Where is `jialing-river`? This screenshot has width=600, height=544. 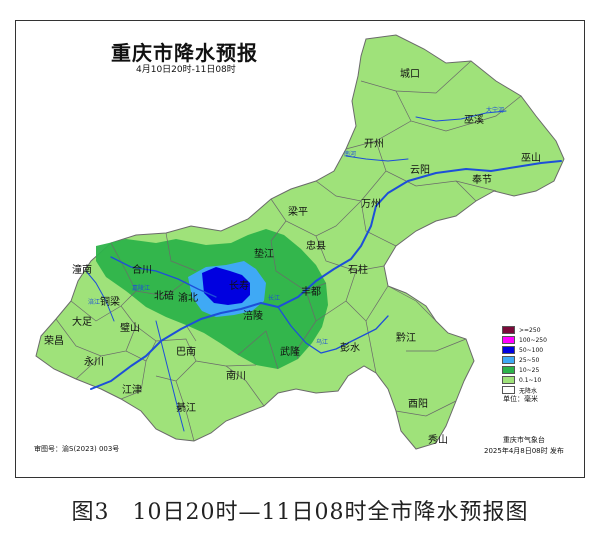 jialing-river is located at coordinates (163, 277).